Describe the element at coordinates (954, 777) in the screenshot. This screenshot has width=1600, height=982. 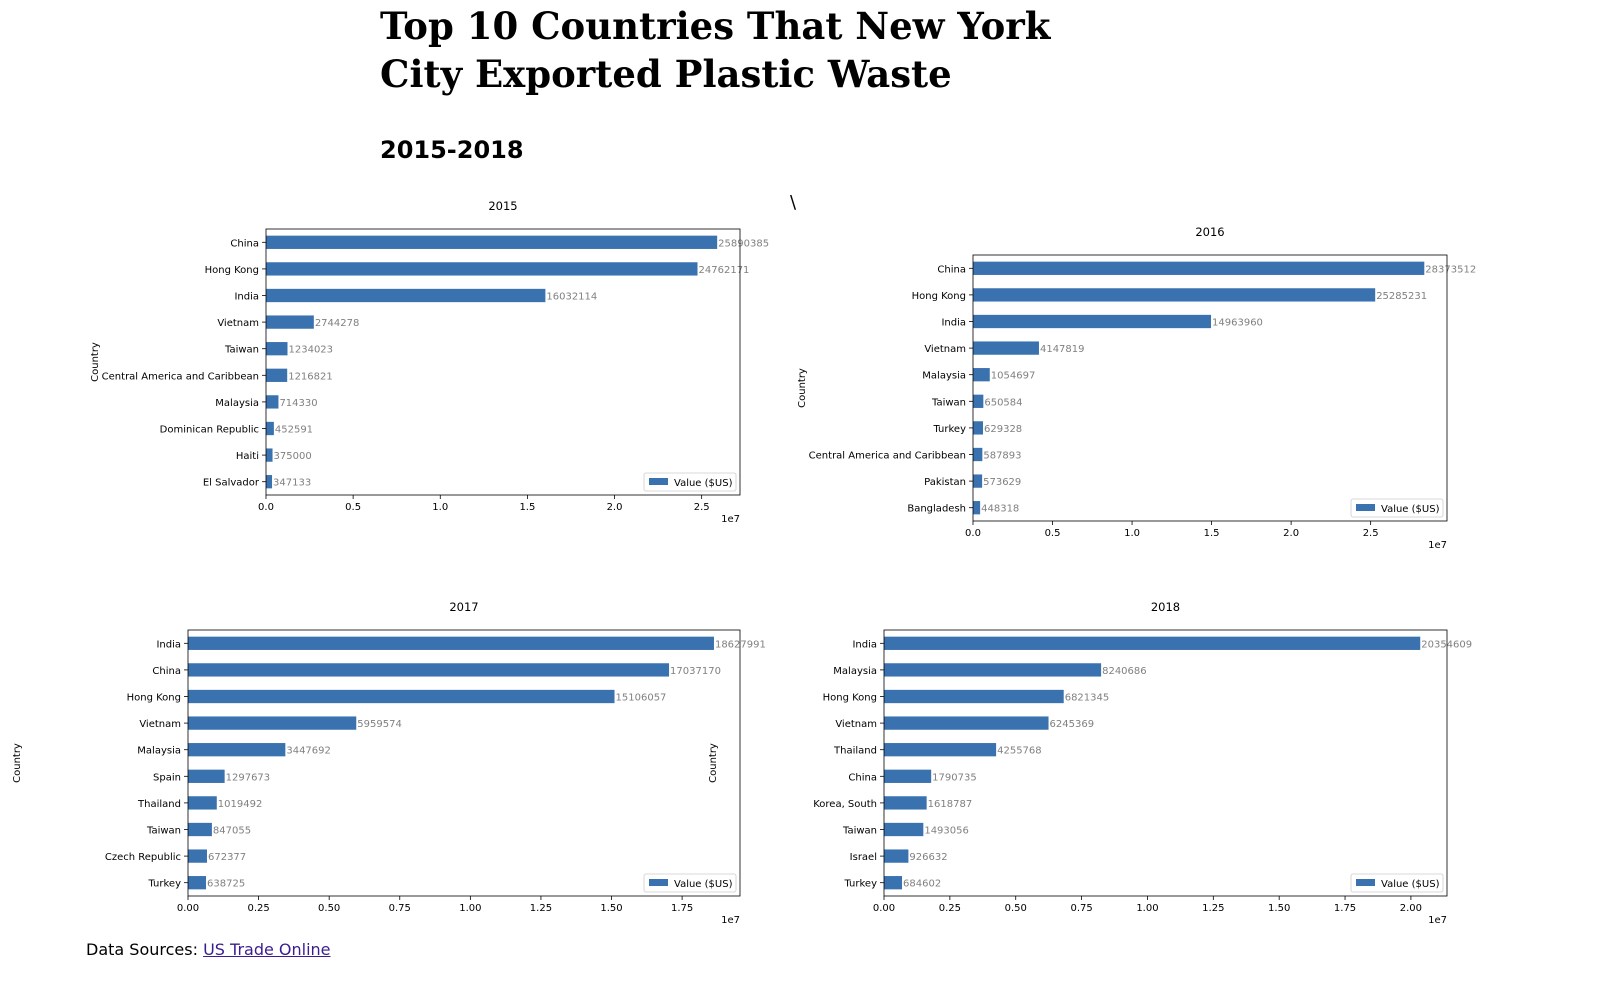
I see `value-label-2018-china: 1790735` at that location.